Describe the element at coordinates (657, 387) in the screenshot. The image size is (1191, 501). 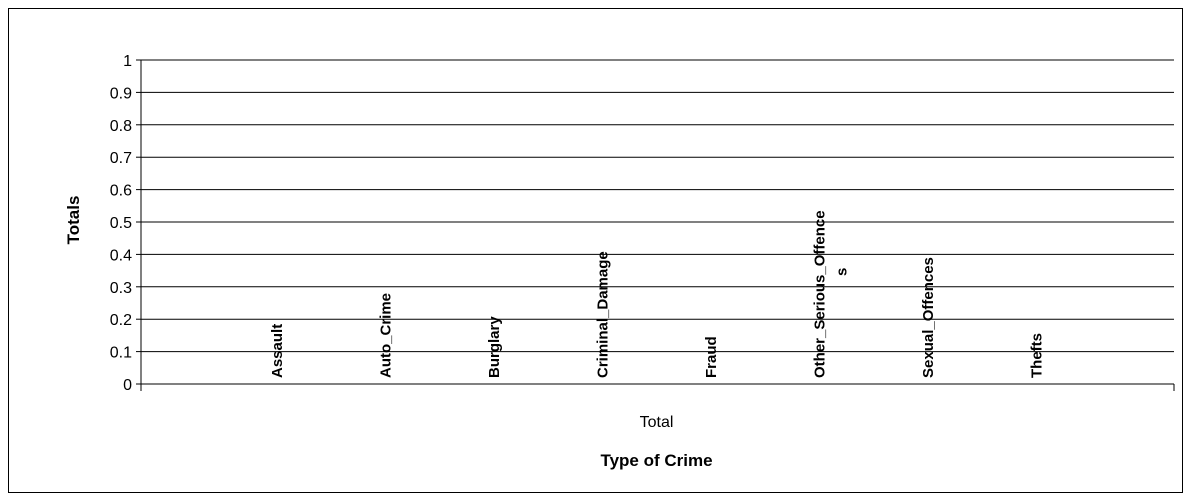
I see `x-axis-ticks` at that location.